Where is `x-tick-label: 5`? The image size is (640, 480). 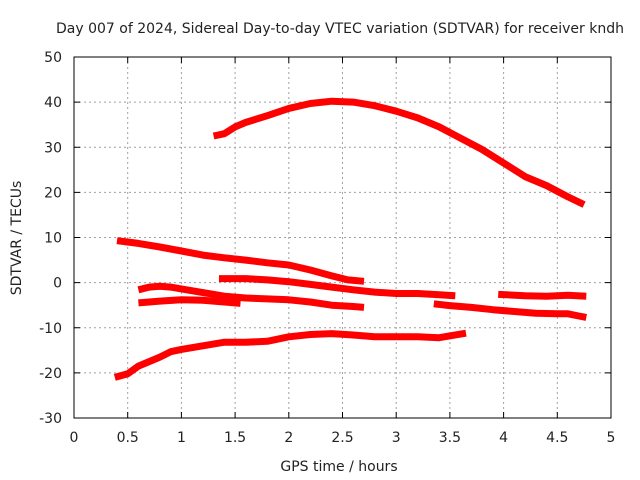 x-tick-label: 5 is located at coordinates (611, 438).